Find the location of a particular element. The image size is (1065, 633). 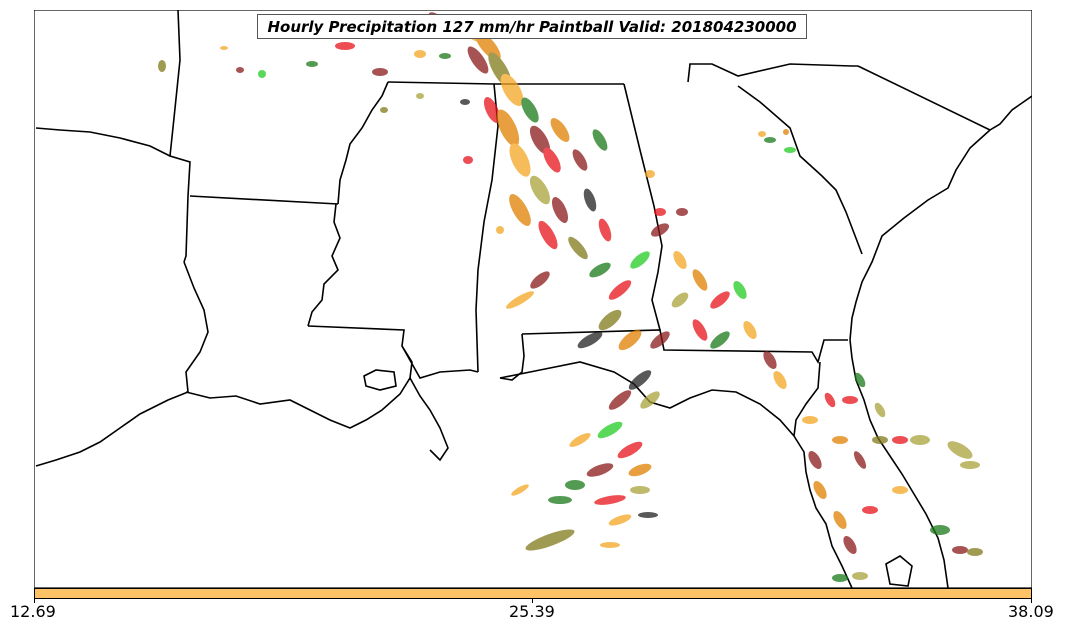

colorbar-tick-label-left: 12.69 is located at coordinates (33, 611).